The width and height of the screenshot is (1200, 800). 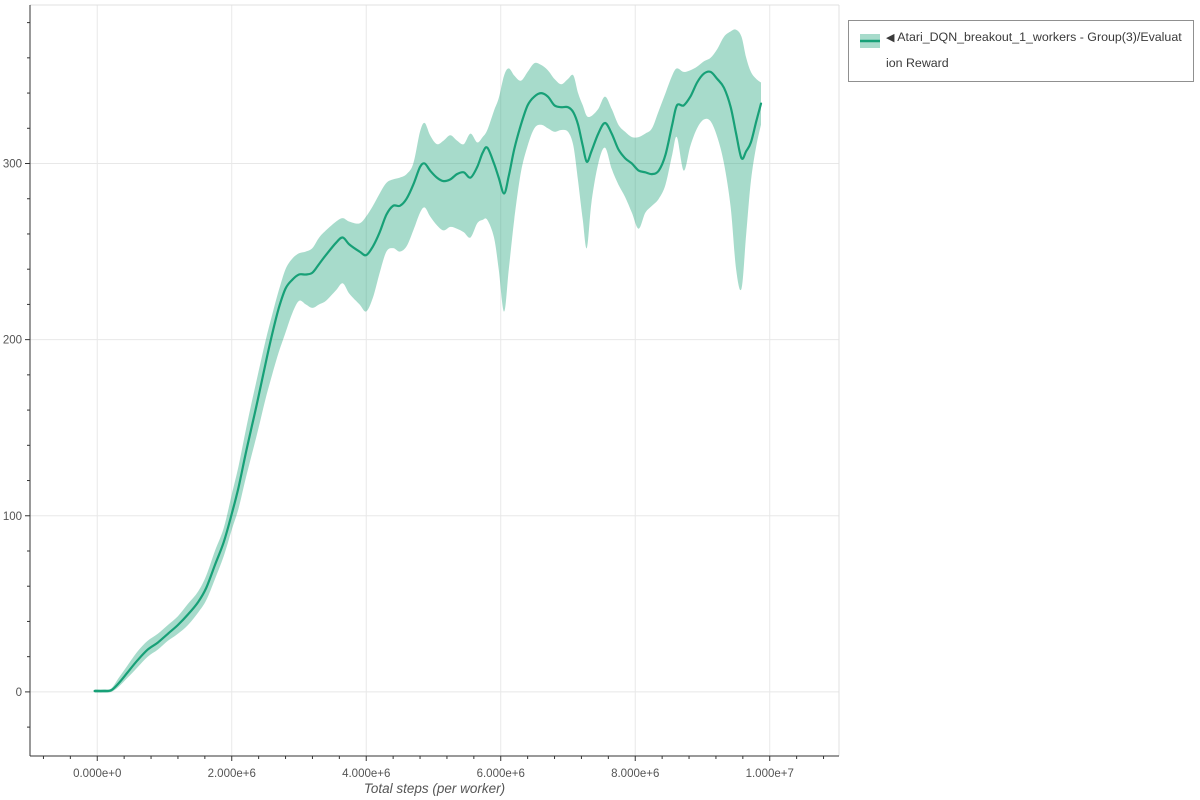 I want to click on x-tick-label: 1.000e+7, so click(x=770, y=774).